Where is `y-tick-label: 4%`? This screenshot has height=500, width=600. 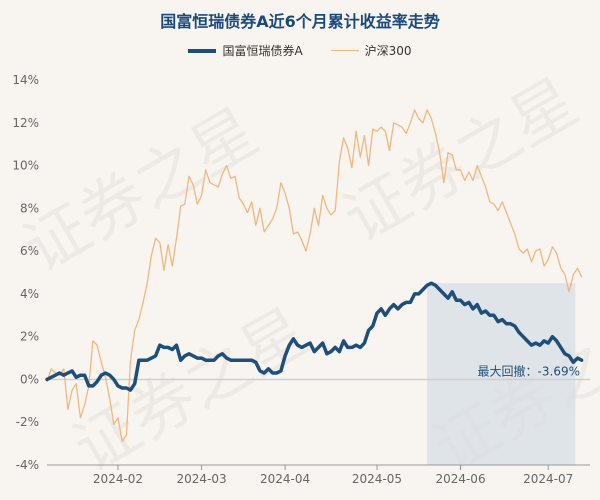 y-tick-label: 4% is located at coordinates (29, 294).